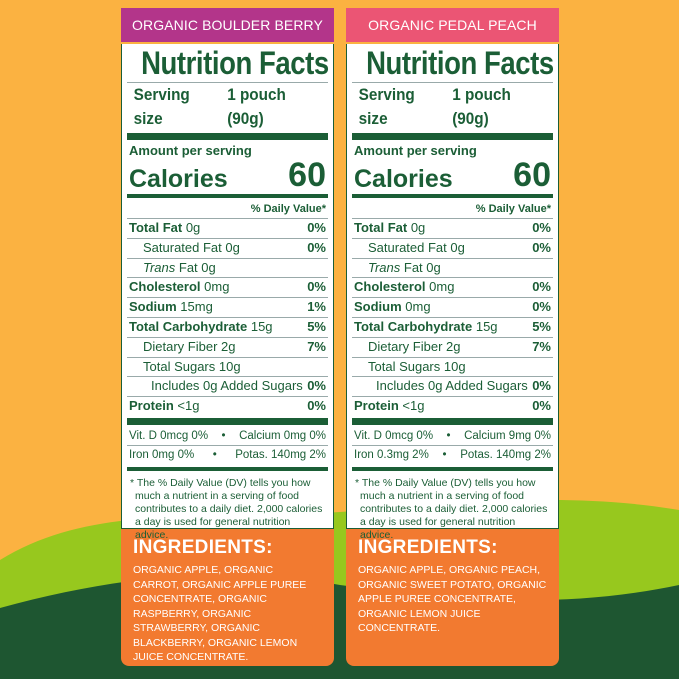 The width and height of the screenshot is (679, 679). Describe the element at coordinates (452, 25) in the screenshot. I see `flavor-header: ORGANIC PEDAL PEACH` at that location.